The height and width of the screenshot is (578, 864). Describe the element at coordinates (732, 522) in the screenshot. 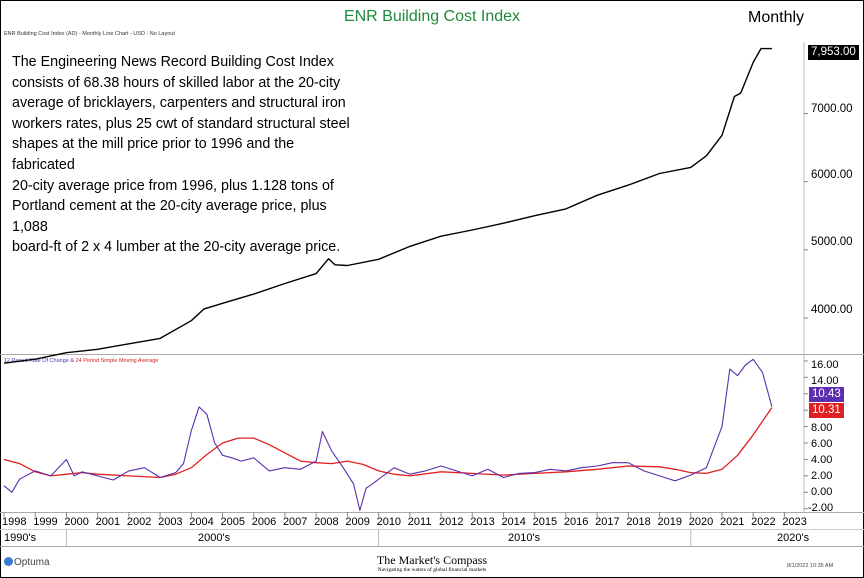

I see `x-axis-year-label: 2021` at that location.